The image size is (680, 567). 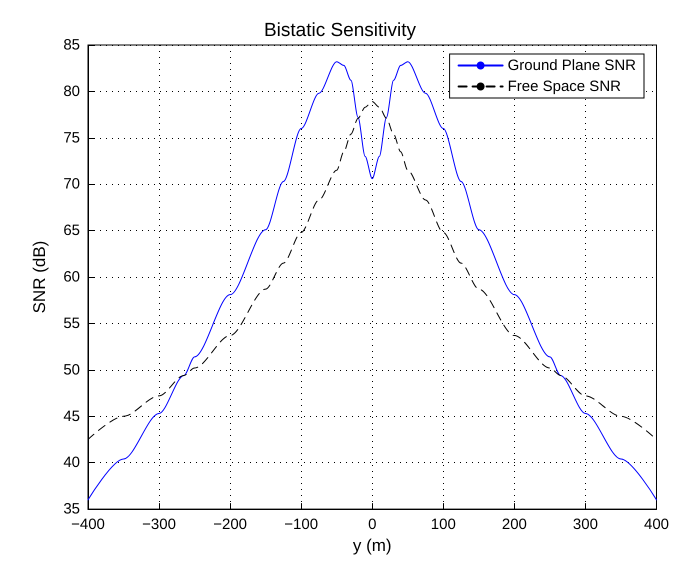 What do you see at coordinates (372, 545) in the screenshot?
I see `x-axis-title: y (m)` at bounding box center [372, 545].